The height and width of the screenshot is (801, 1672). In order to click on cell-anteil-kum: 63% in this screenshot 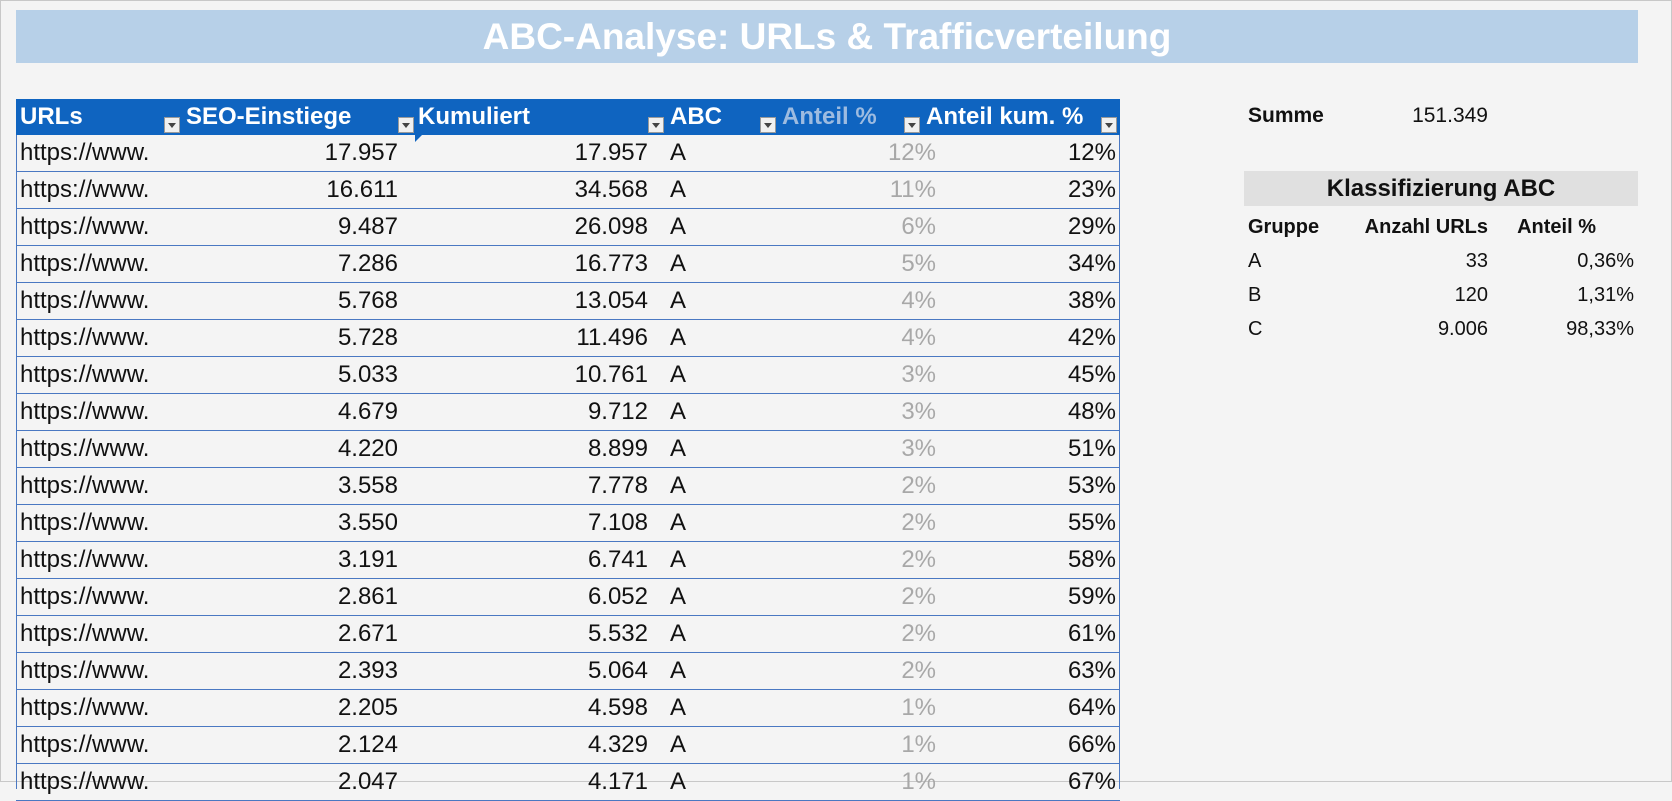, I will do `click(1091, 670)`.